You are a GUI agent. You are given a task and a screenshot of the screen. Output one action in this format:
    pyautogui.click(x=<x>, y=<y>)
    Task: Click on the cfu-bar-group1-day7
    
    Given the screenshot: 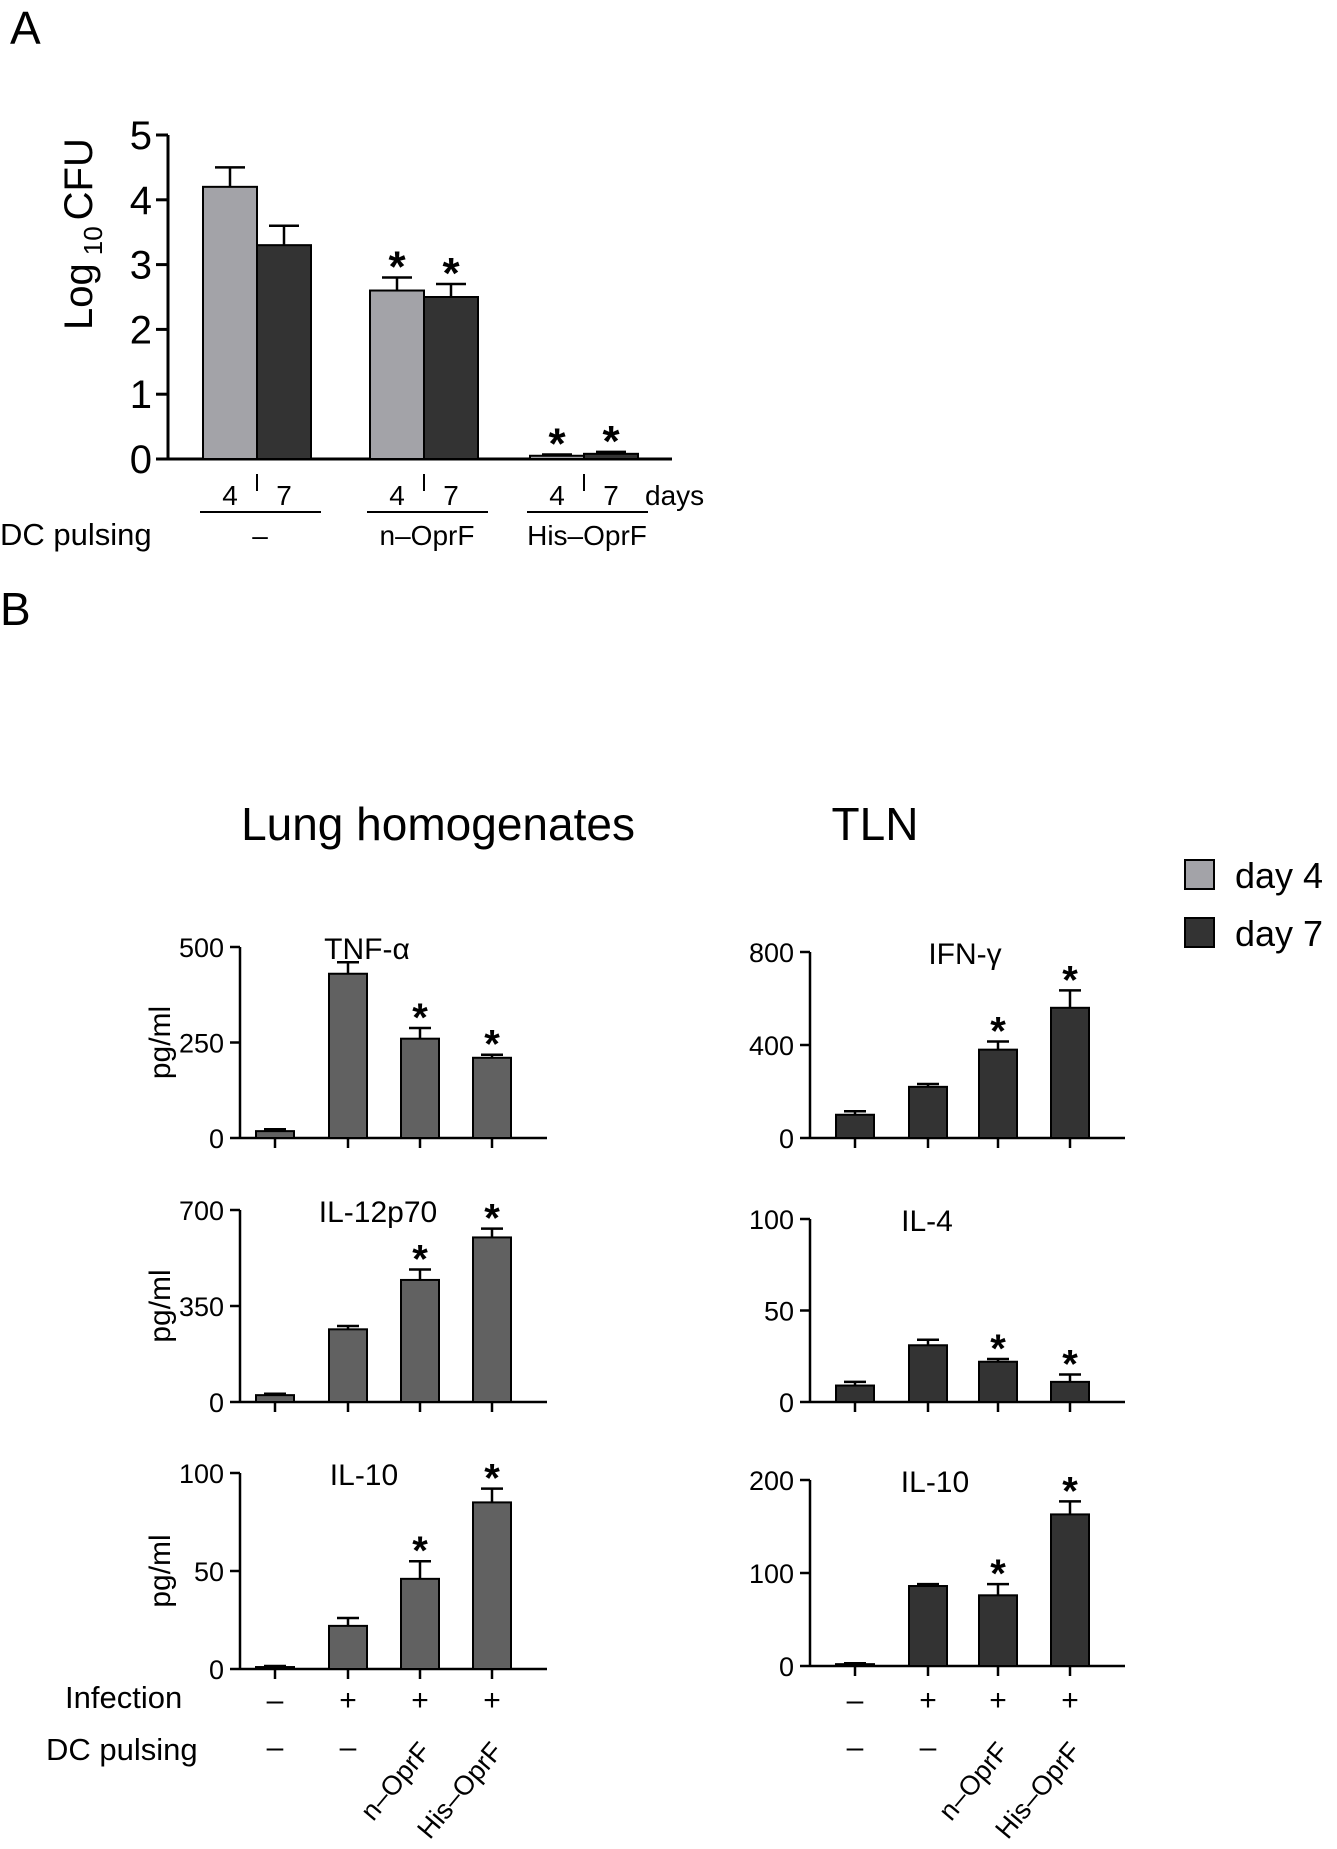 What is the action you would take?
    pyautogui.click(x=284, y=352)
    